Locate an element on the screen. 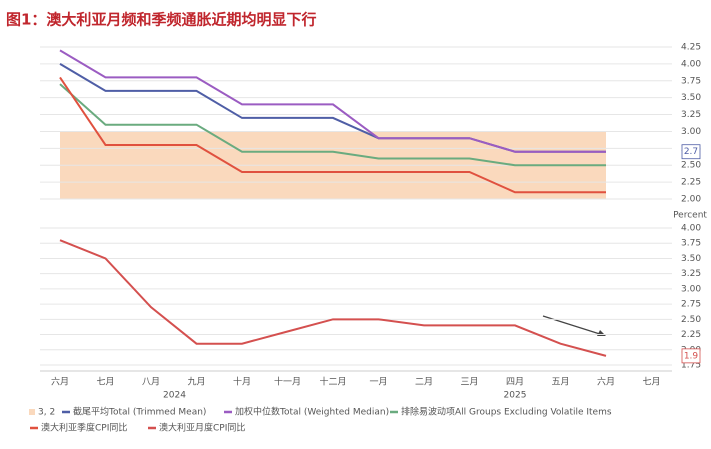 This screenshot has width=711, height=449. x-tick-label: 五月 is located at coordinates (560, 382).